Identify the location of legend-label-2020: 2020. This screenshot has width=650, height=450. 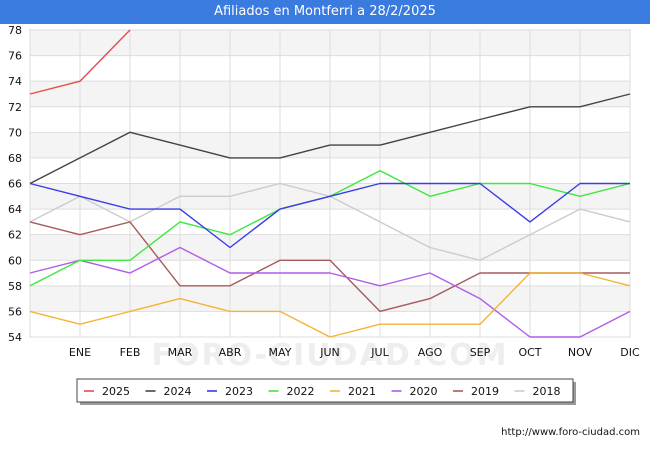
(424, 391).